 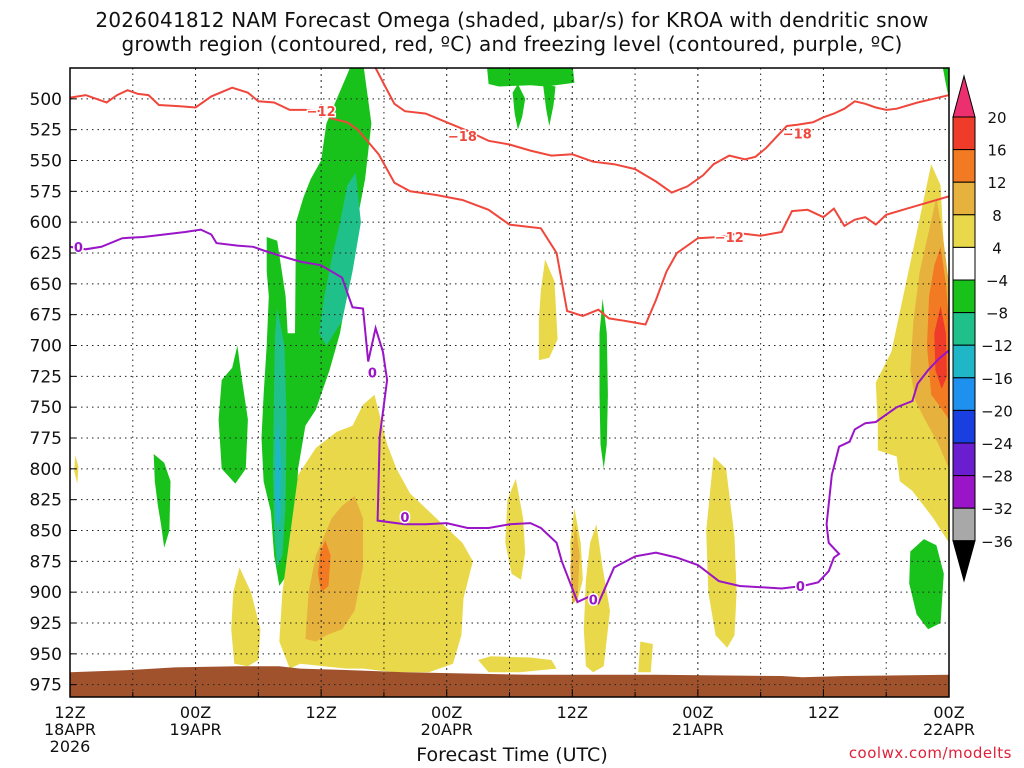 What do you see at coordinates (195, 712) in the screenshot?
I see `x-tick-label-12-1: 00Z` at bounding box center [195, 712].